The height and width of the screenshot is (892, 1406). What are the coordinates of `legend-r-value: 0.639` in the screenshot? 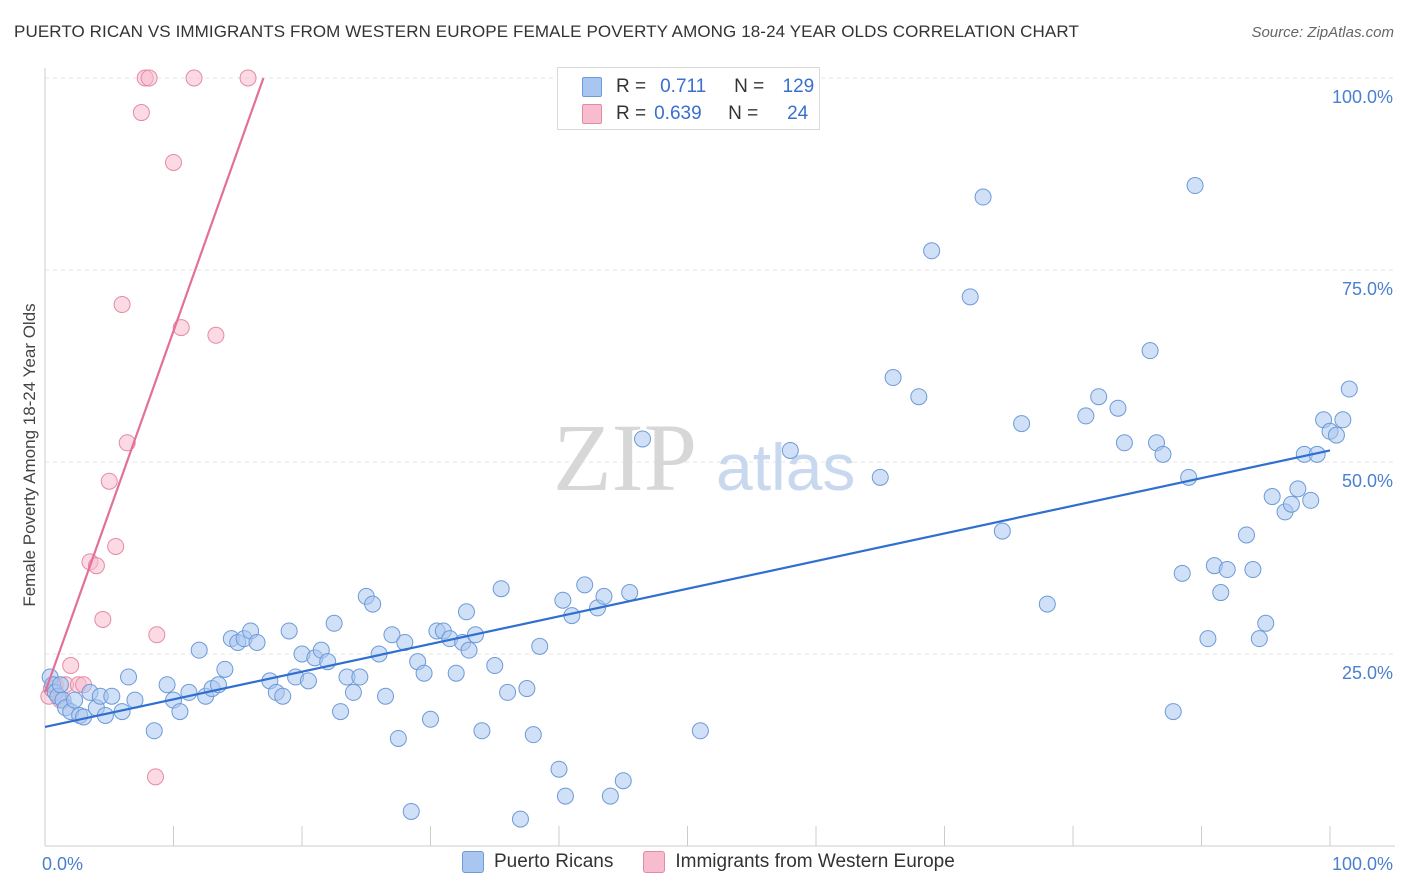 It's located at (678, 113).